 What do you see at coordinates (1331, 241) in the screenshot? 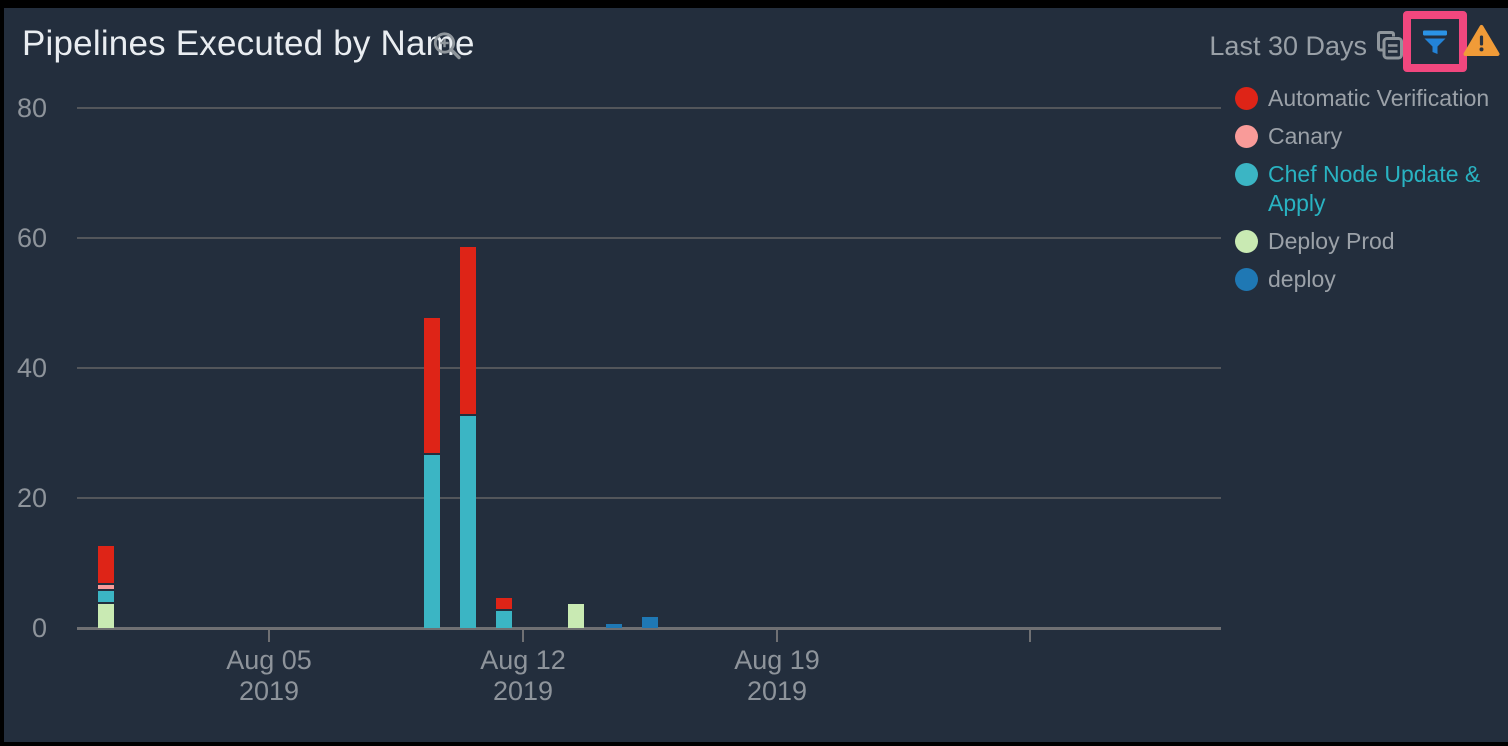
I see `legend-item-label: Deploy Prod` at bounding box center [1331, 241].